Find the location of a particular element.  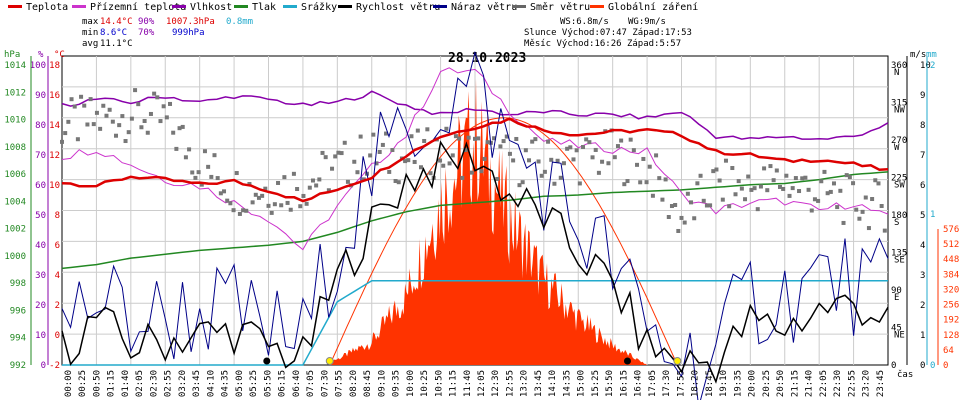

x-tick-label: 18:45 is located at coordinates (710, 383).